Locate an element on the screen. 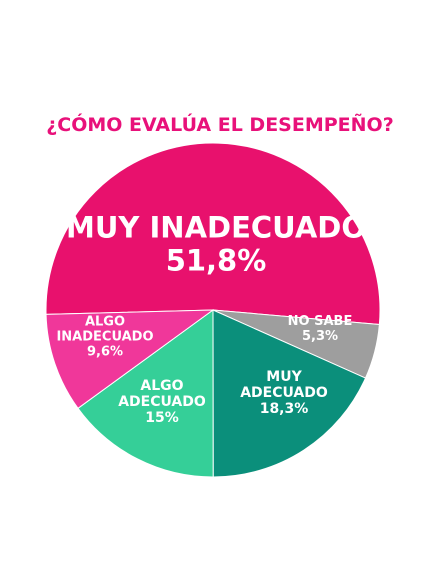 Image resolution: width=440 pixels, height=561 pixels. value-label: 15% is located at coordinates (162, 418).